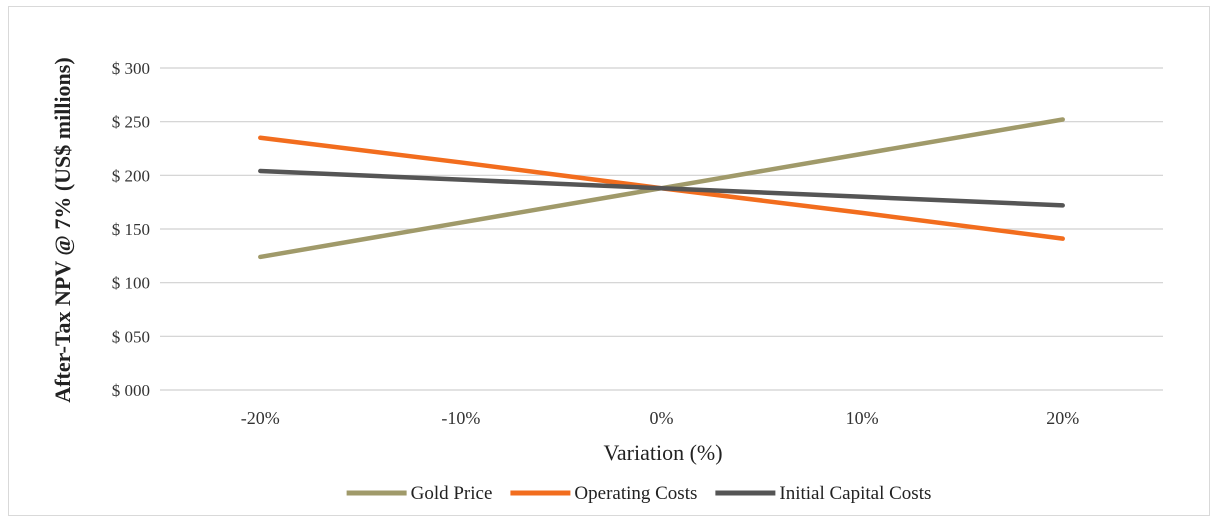 The image size is (1219, 523). Describe the element at coordinates (260, 418) in the screenshot. I see `x-tick-label: -20%` at that location.